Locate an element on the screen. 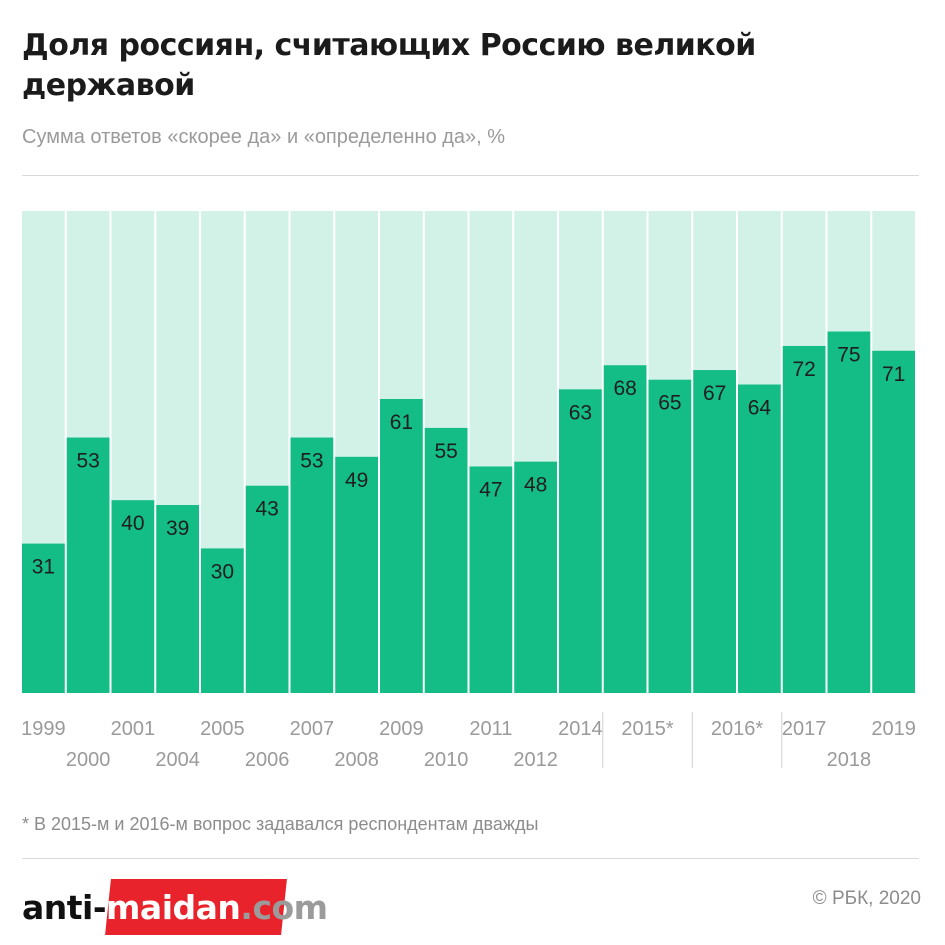 This screenshot has width=945, height=945. x-tick-label: 2008 is located at coordinates (356, 760).